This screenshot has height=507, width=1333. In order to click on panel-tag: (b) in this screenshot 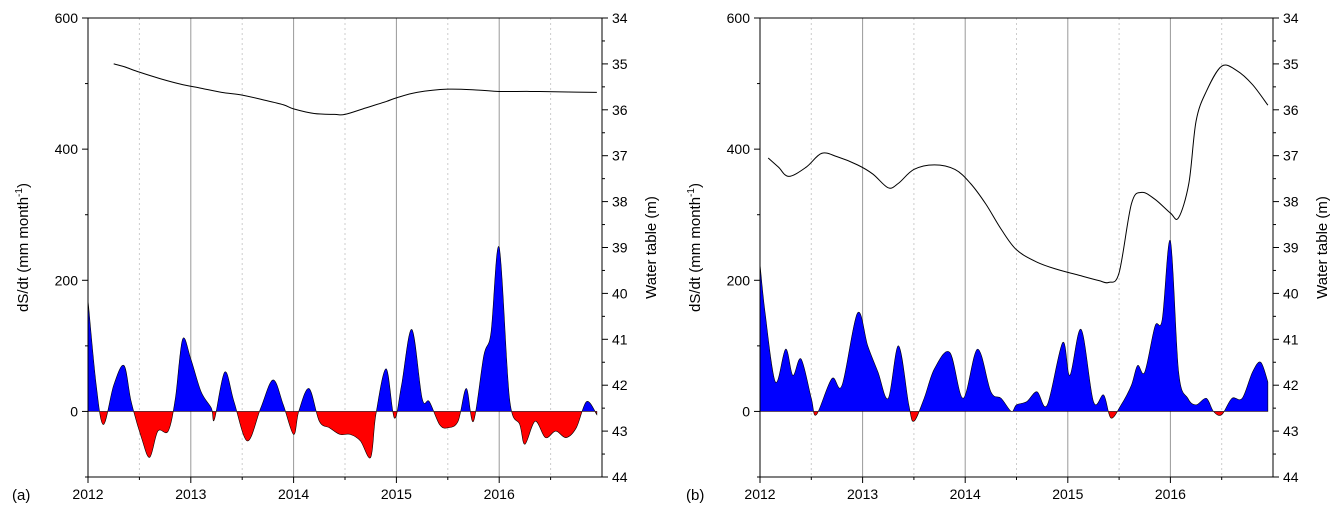, I will do `click(695, 495)`.